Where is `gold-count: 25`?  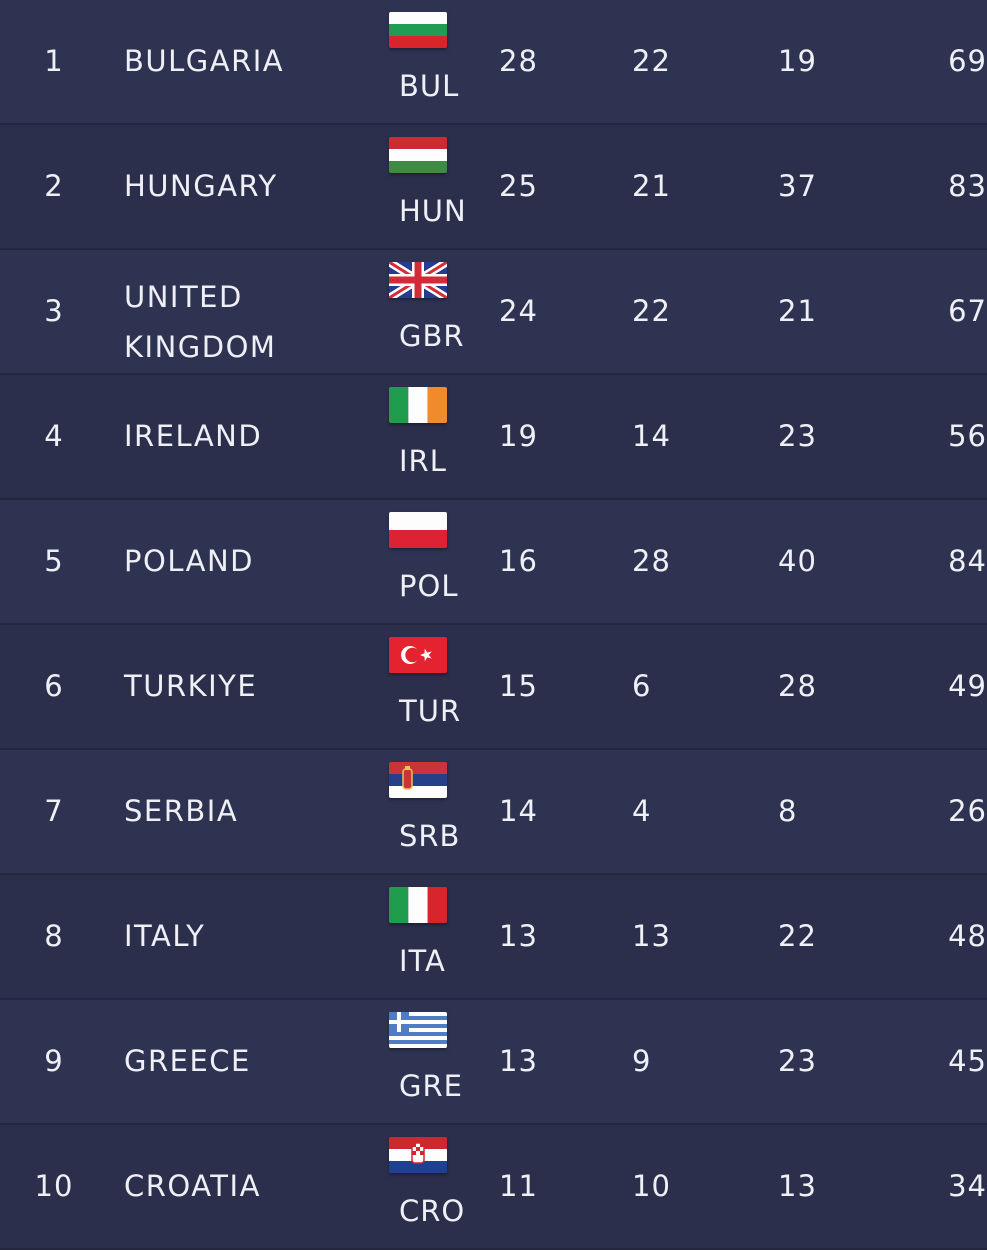
gold-count: 25 is located at coordinates (518, 186).